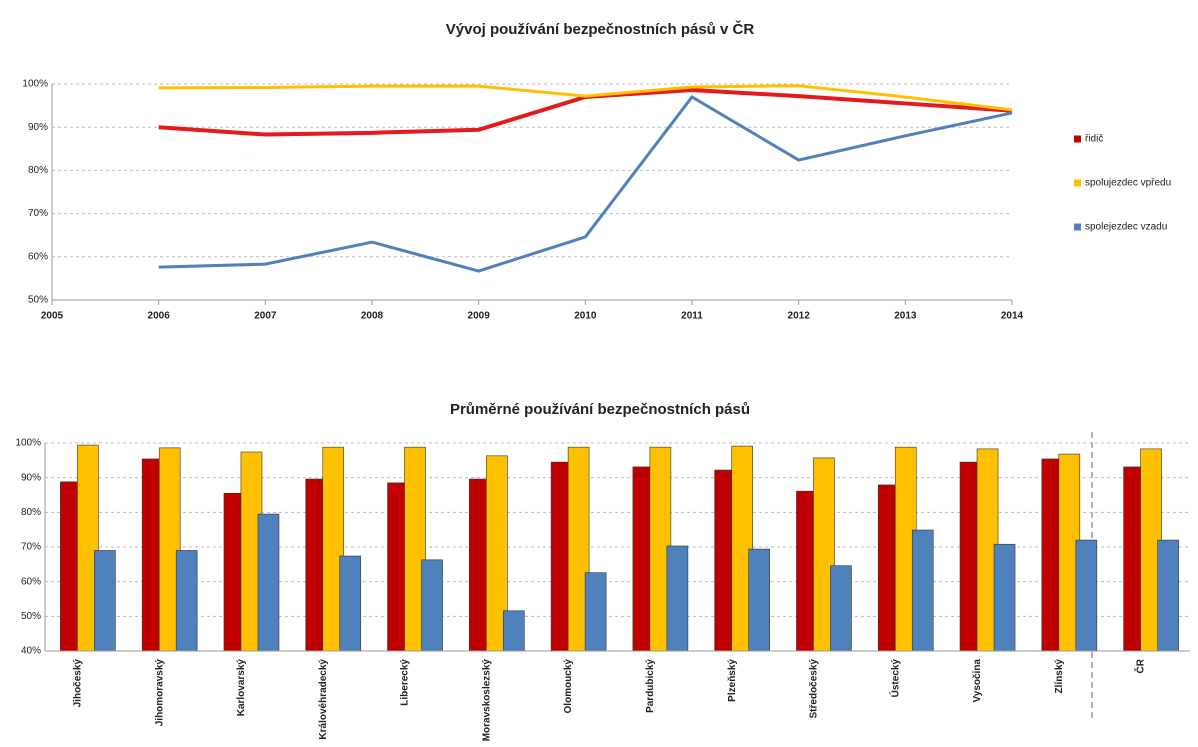  I want to click on x-tick-label: Karlovarský, so click(241, 688).